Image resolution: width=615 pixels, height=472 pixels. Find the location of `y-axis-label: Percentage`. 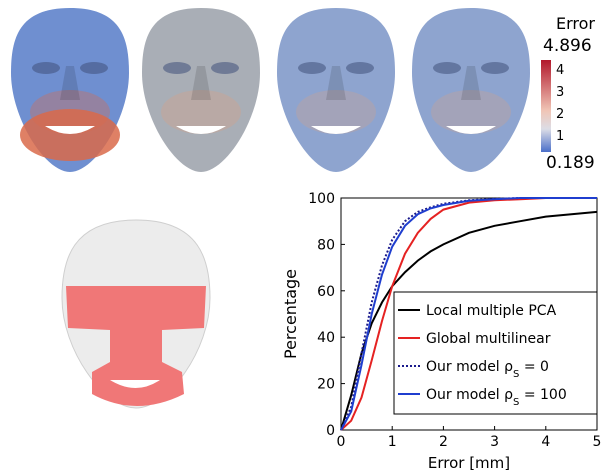

y-axis-label: Percentage is located at coordinates (290, 314).